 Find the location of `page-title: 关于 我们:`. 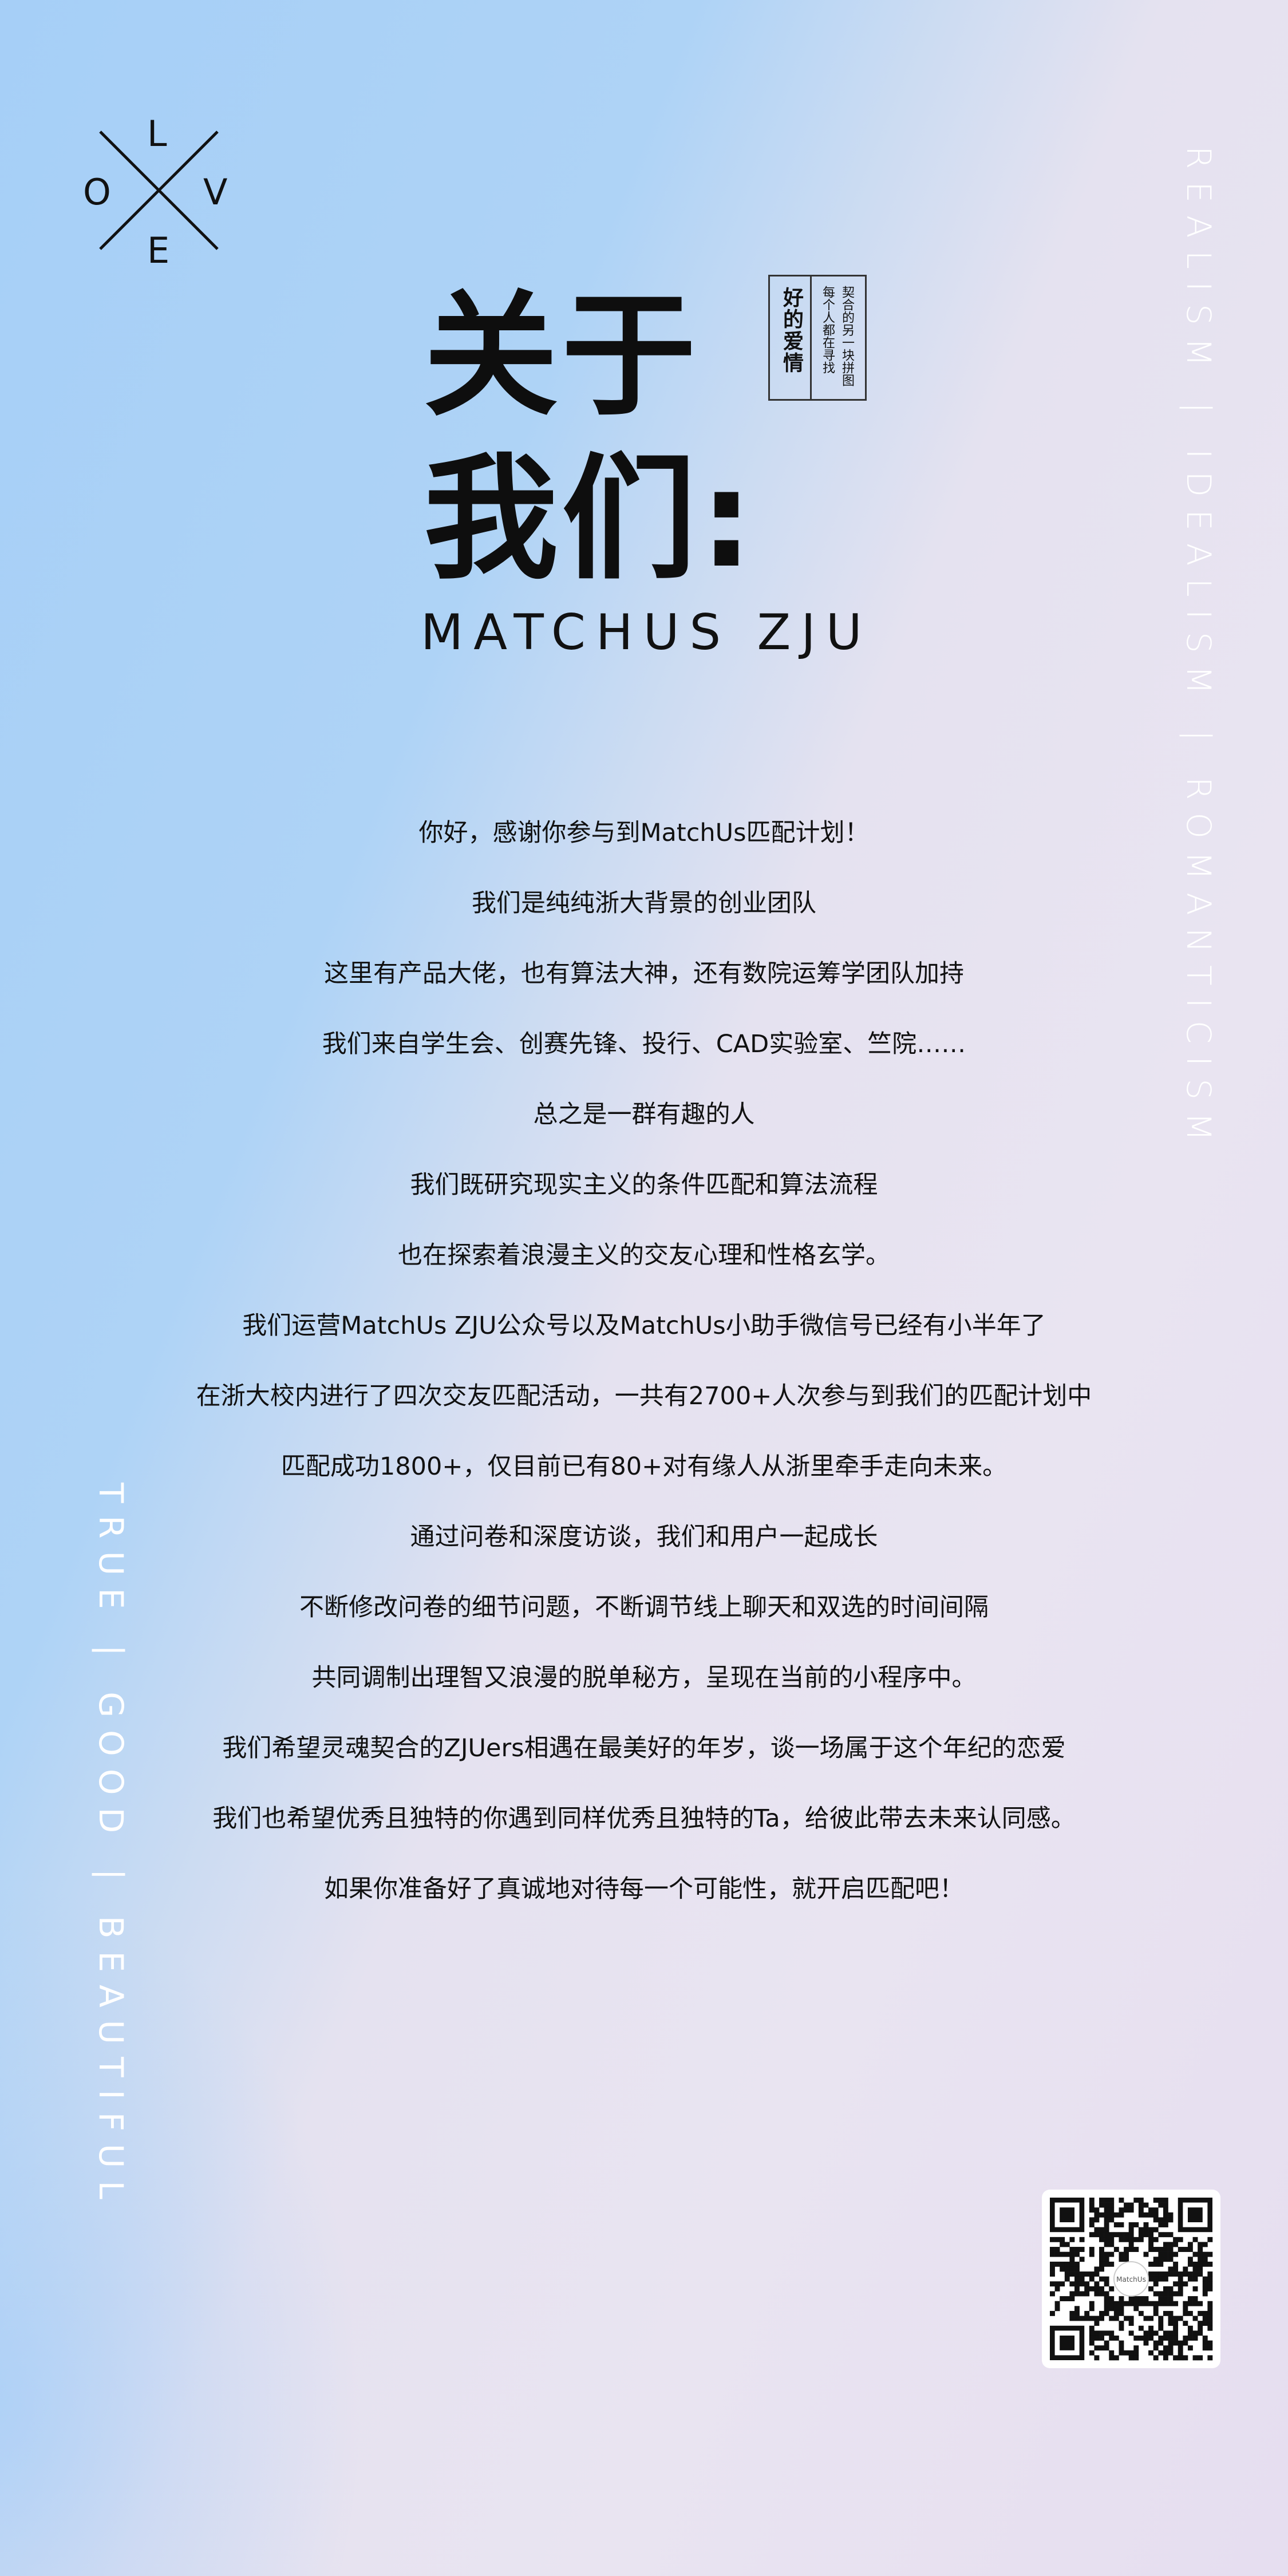

page-title: 关于 我们: is located at coordinates (590, 438).